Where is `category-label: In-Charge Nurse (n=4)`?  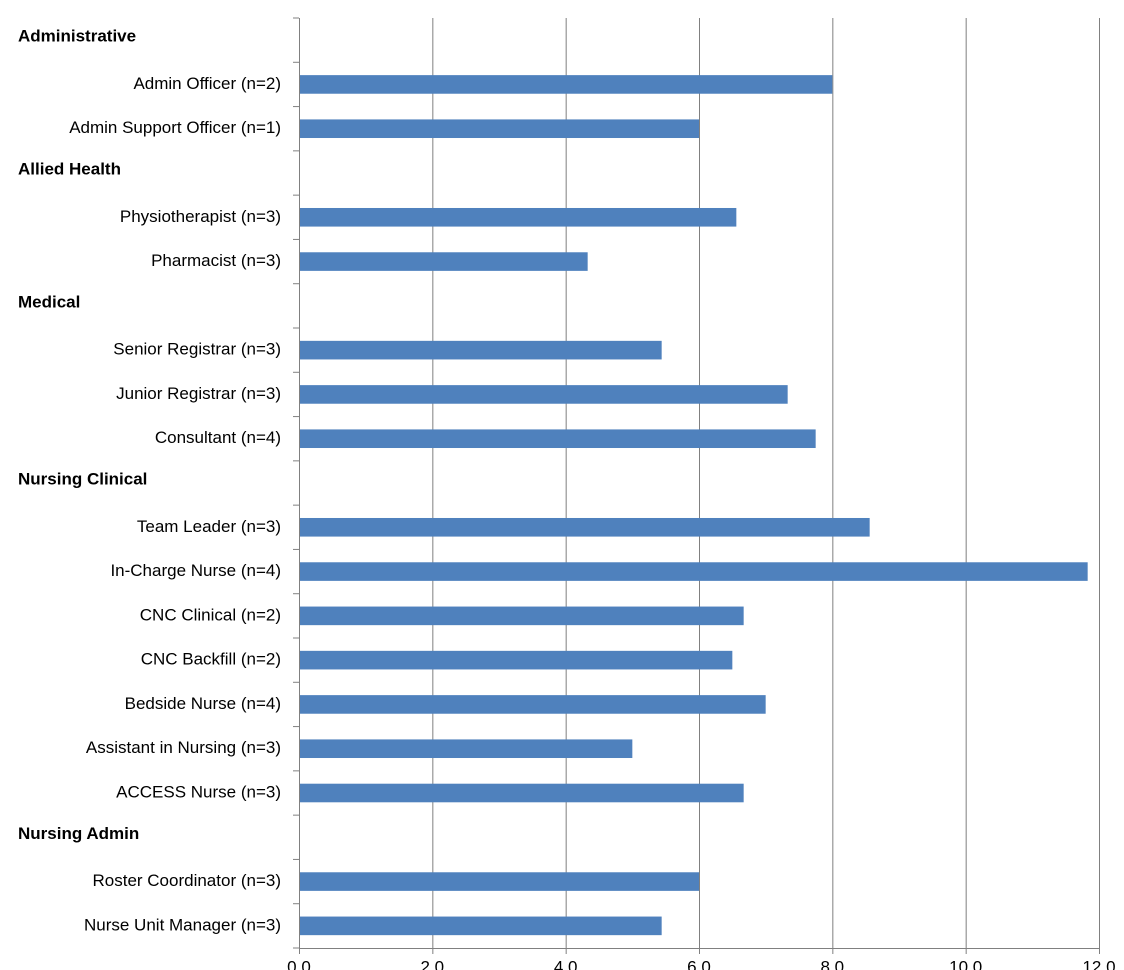 category-label: In-Charge Nurse (n=4) is located at coordinates (195, 570).